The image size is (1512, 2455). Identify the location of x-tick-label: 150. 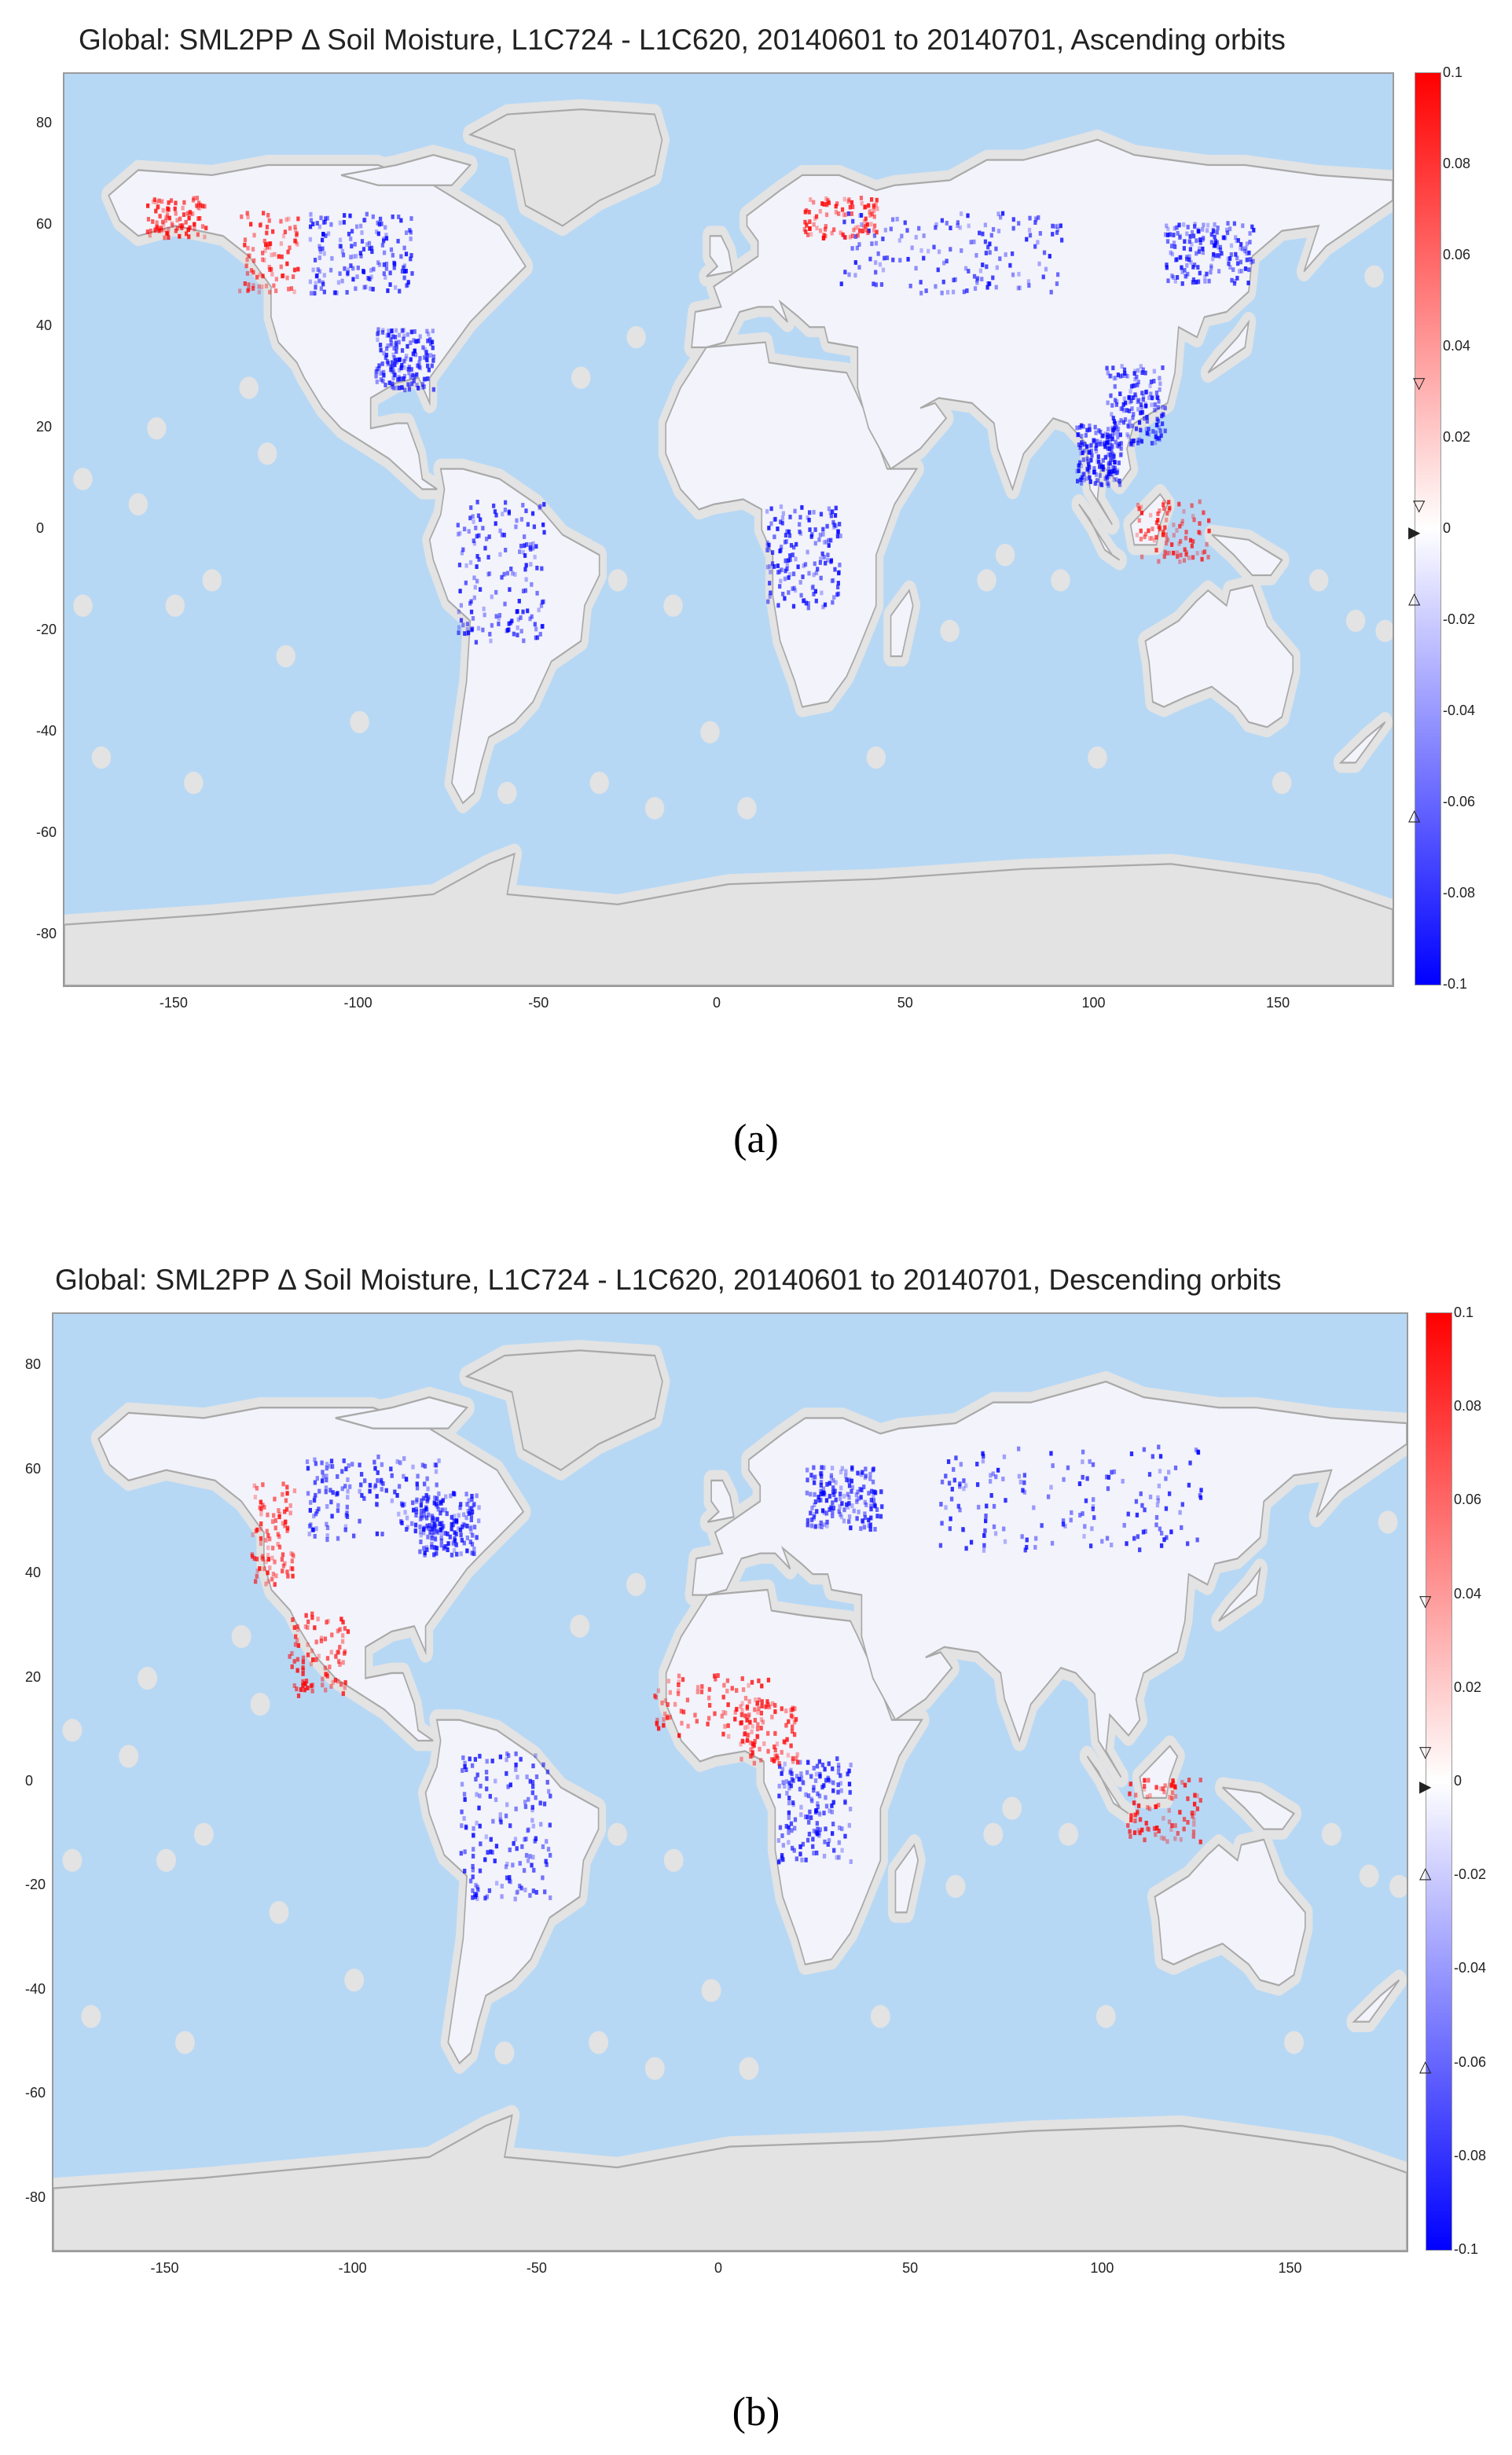
(1278, 1003).